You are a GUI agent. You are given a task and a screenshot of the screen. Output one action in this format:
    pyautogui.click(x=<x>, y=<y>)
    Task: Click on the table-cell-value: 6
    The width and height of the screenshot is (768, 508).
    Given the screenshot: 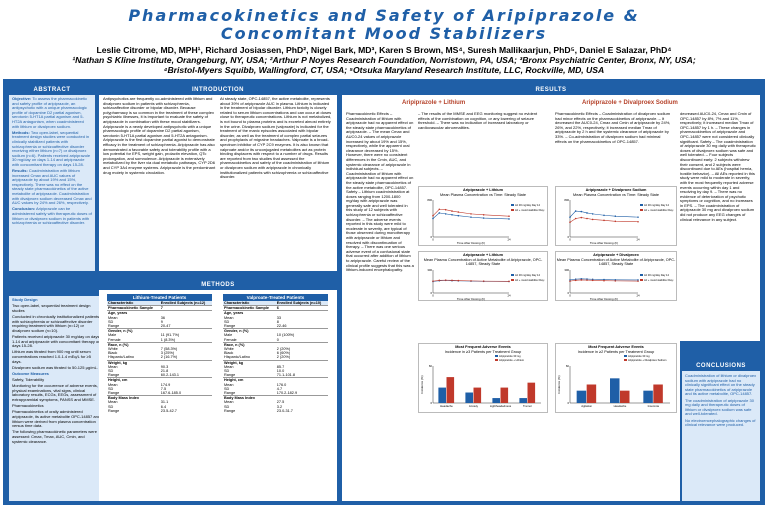 What is the action you would take?
    pyautogui.click(x=301, y=308)
    